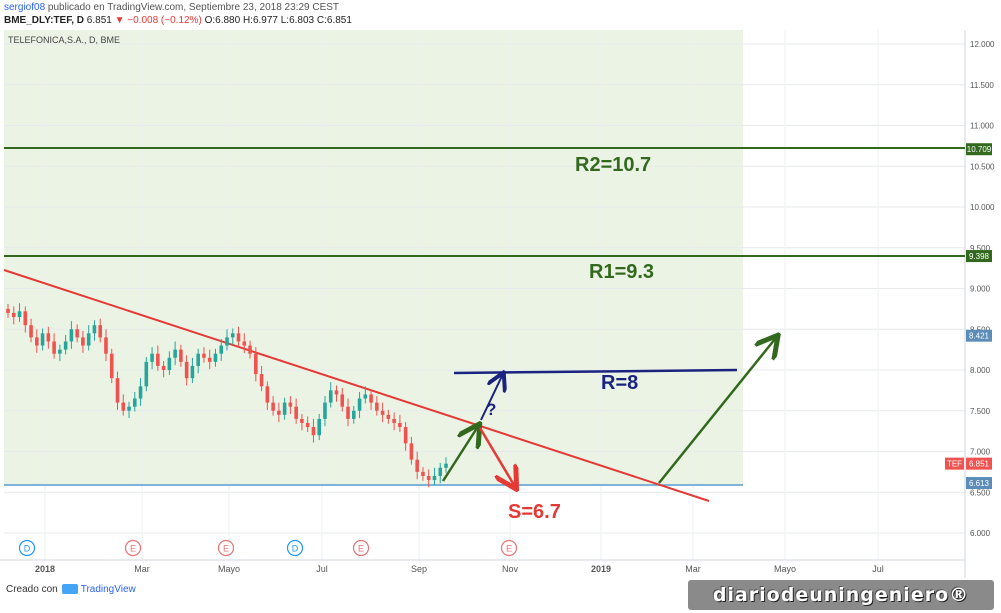 The width and height of the screenshot is (1001, 613). Describe the element at coordinates (601, 569) in the screenshot. I see `x-tick-label: 2019` at that location.